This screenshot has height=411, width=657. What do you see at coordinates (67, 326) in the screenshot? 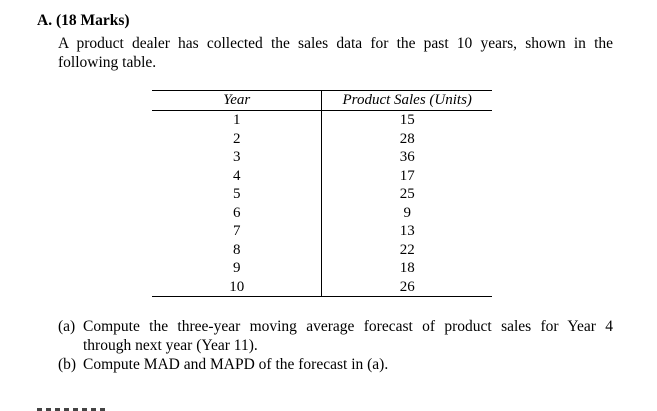
I see `question-a-label: (a)` at bounding box center [67, 326].